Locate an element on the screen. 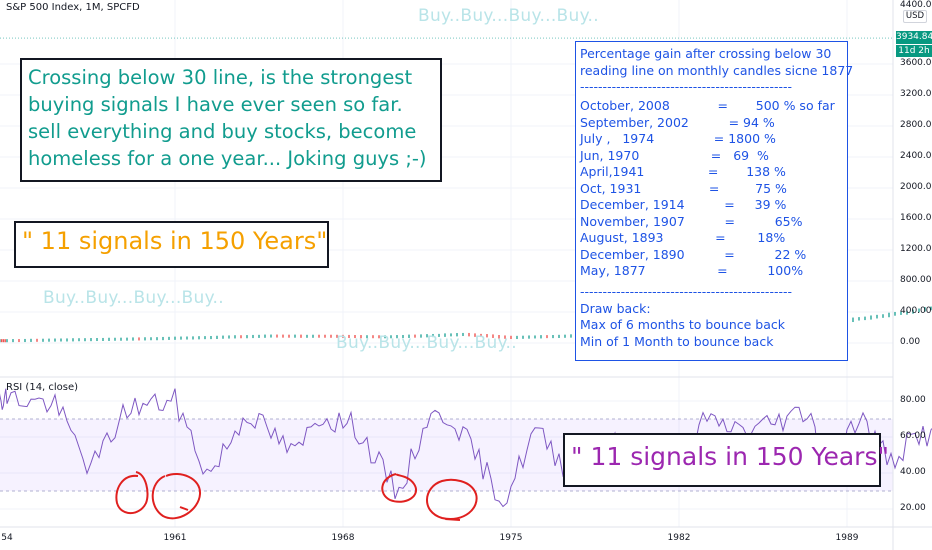 Image resolution: width=932 pixels, height=550 pixels. table-row: May, 1877 = 100% is located at coordinates (692, 270).